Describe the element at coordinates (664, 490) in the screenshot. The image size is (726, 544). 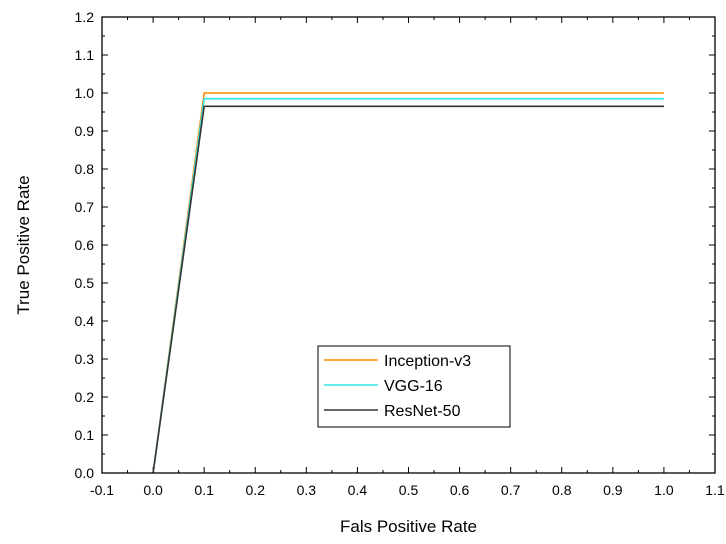
I see `x-tick-label: 1.0` at that location.